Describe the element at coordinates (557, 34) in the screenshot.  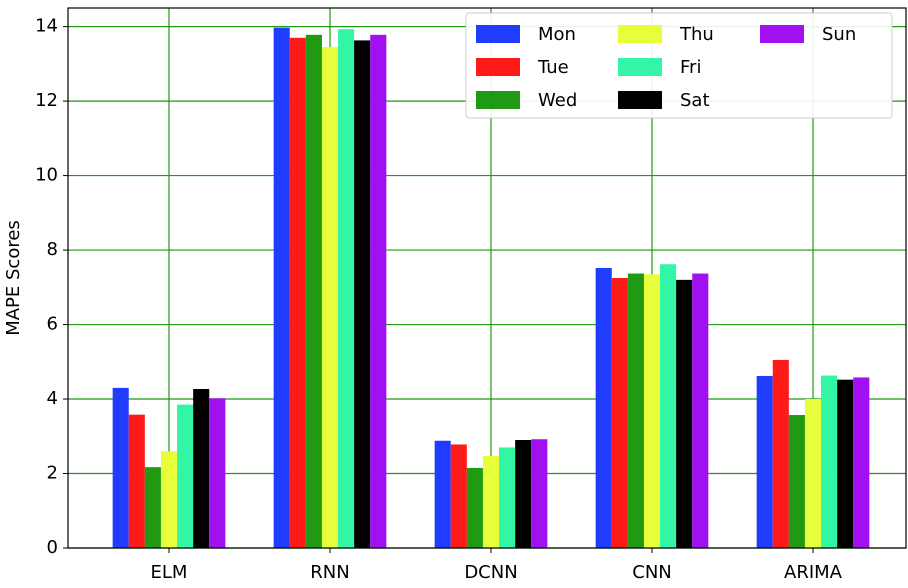
I see `legend-label: Mon` at that location.